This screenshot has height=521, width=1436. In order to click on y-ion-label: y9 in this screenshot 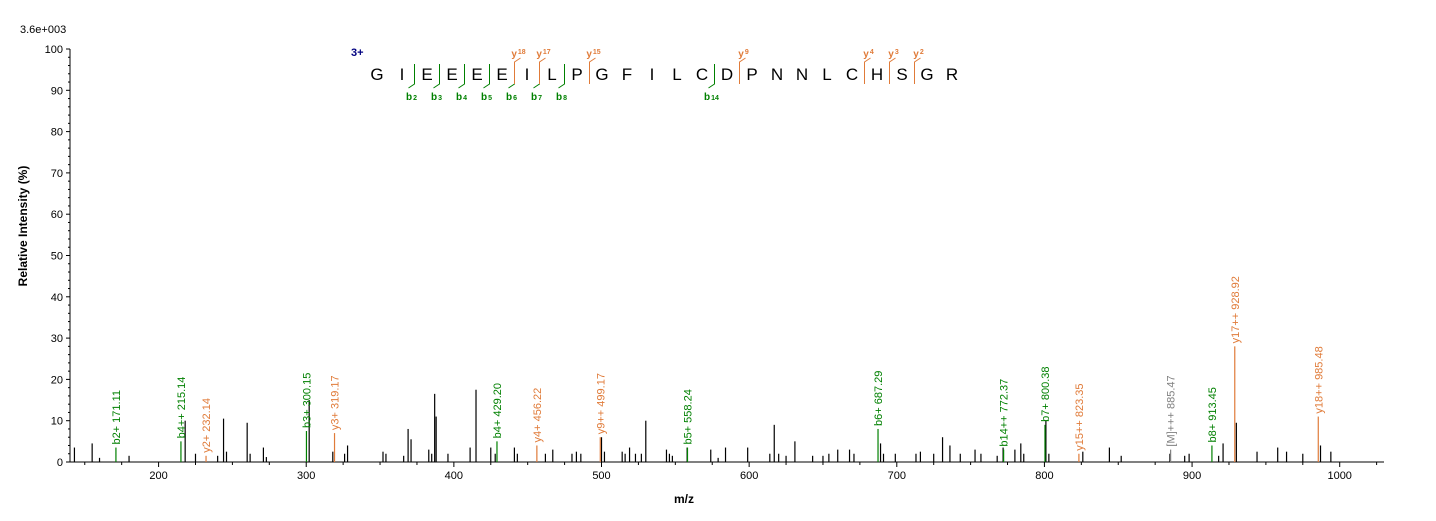, I will do `click(743, 54)`.